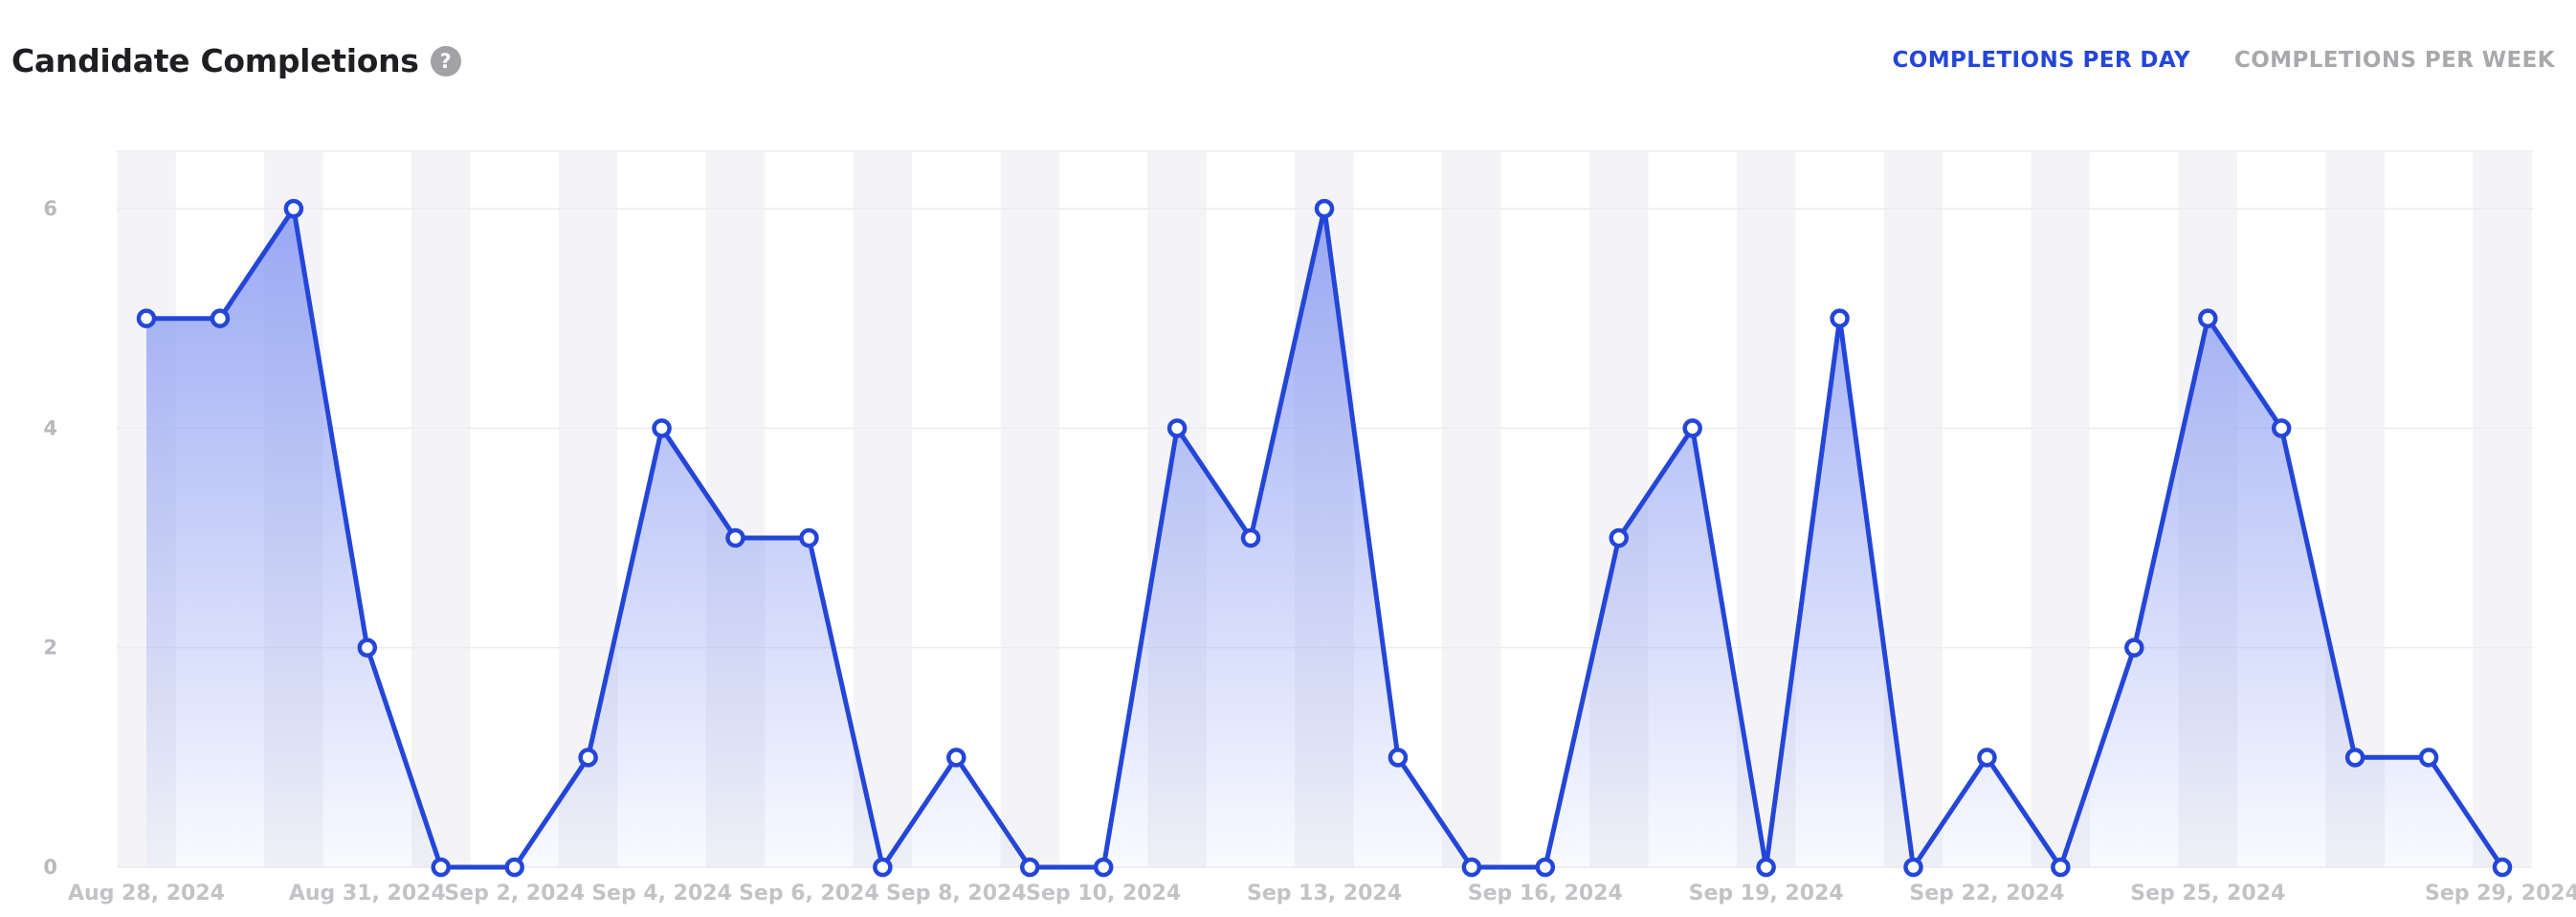  What do you see at coordinates (2224, 60) in the screenshot?
I see `view-tabs: COMPLETIONS PER DAY COMPLETIONS PER WEEK` at bounding box center [2224, 60].